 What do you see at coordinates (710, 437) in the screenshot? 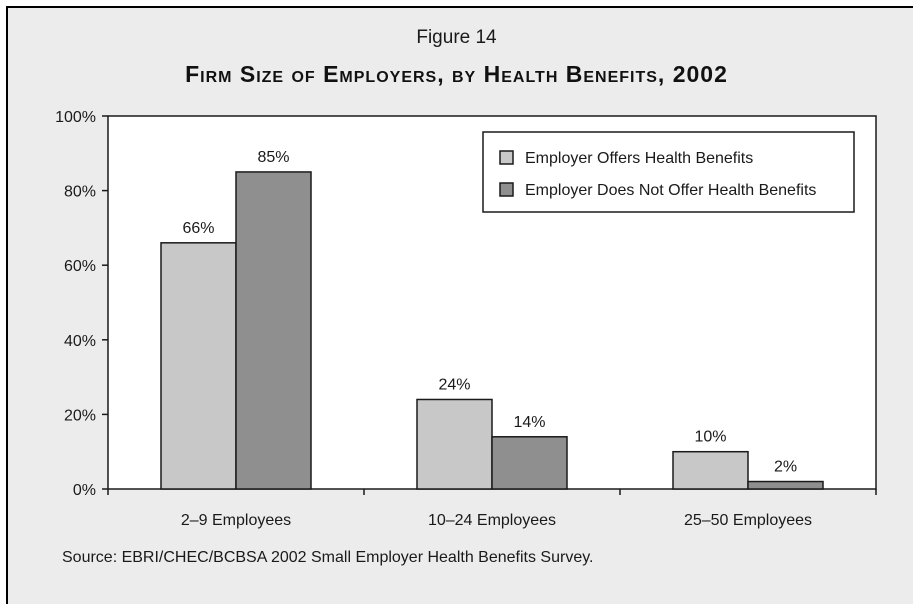
I see `bar-value-label: 10%` at bounding box center [710, 437].